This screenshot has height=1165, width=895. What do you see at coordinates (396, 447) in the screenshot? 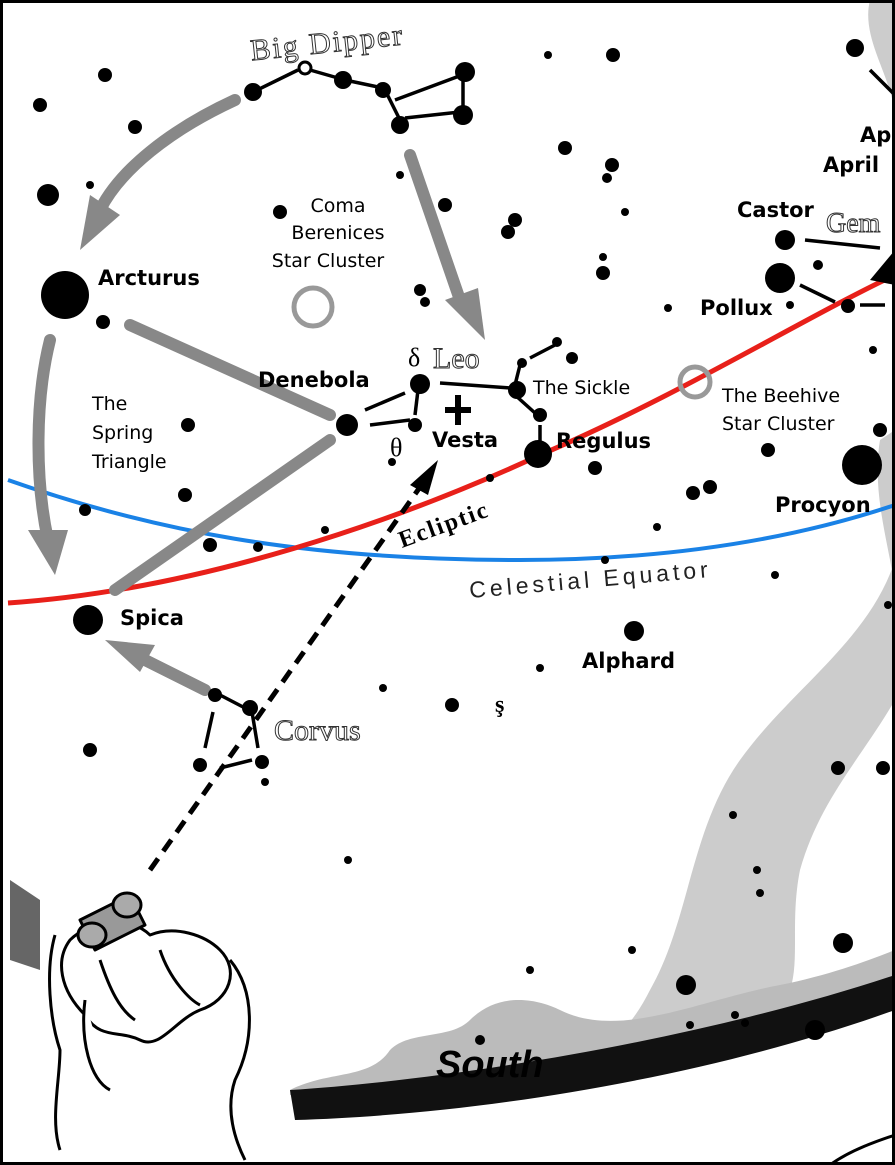
I see `label: θ` at bounding box center [396, 447].